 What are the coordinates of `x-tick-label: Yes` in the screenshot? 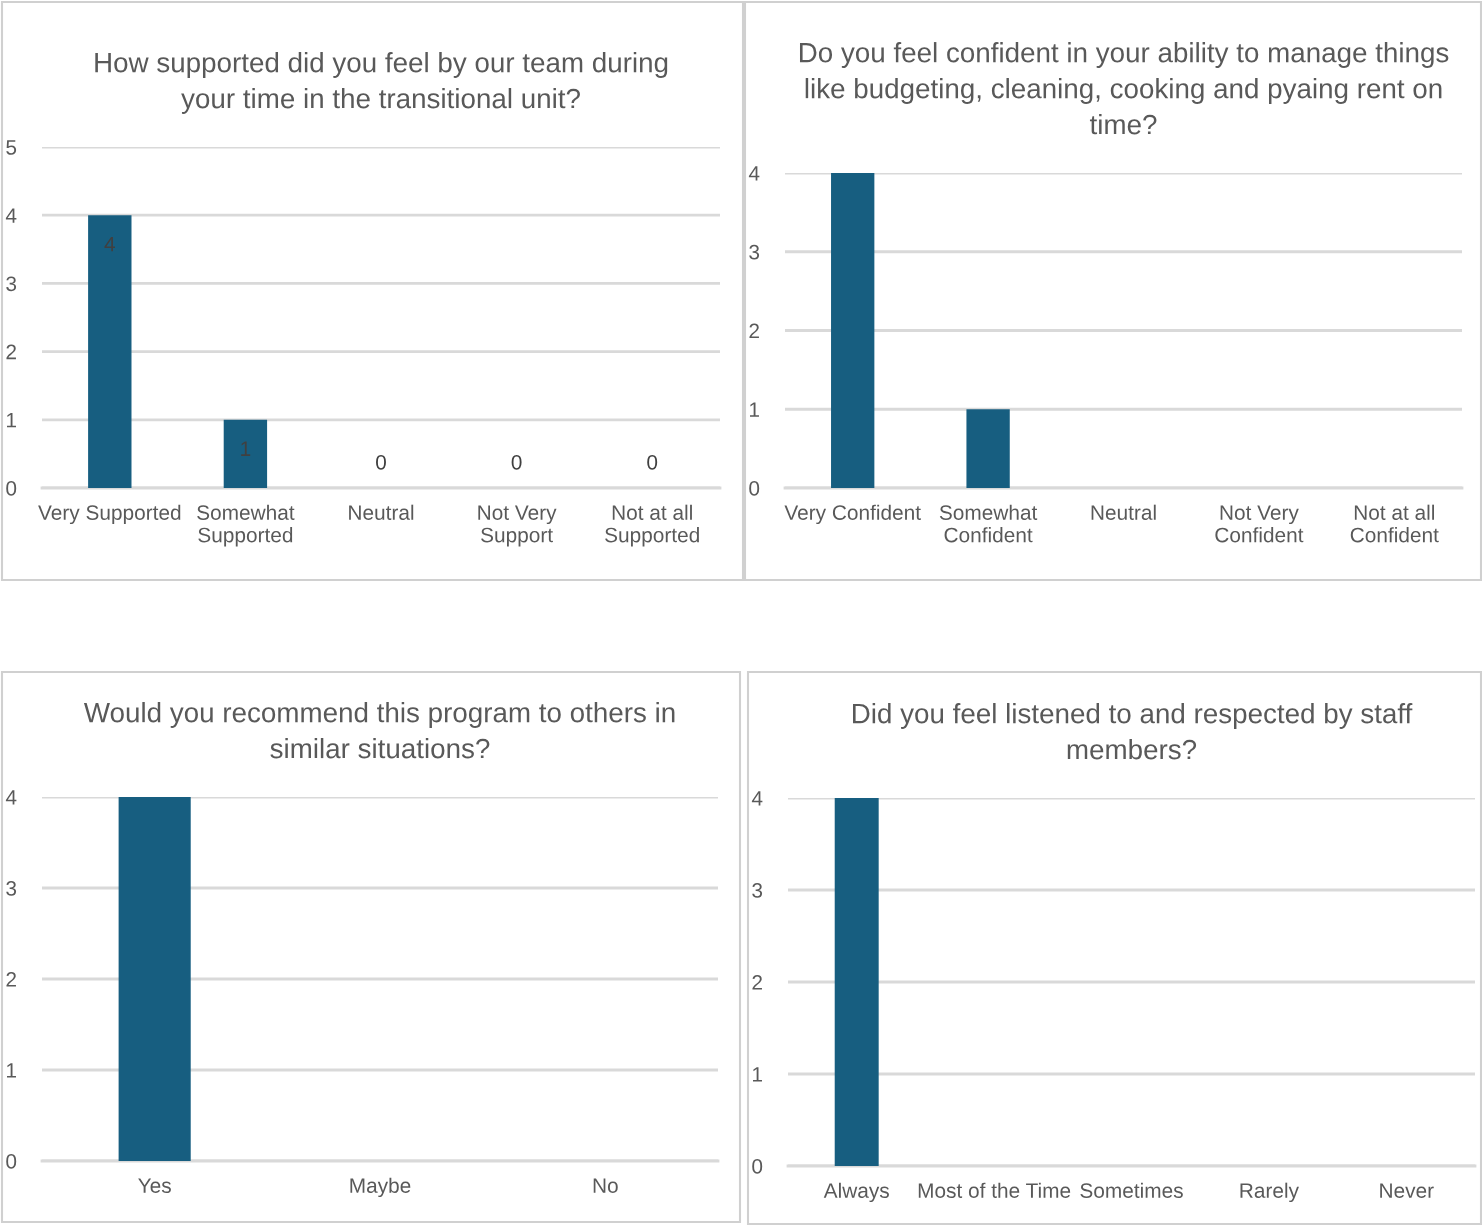 It's located at (154, 1185).